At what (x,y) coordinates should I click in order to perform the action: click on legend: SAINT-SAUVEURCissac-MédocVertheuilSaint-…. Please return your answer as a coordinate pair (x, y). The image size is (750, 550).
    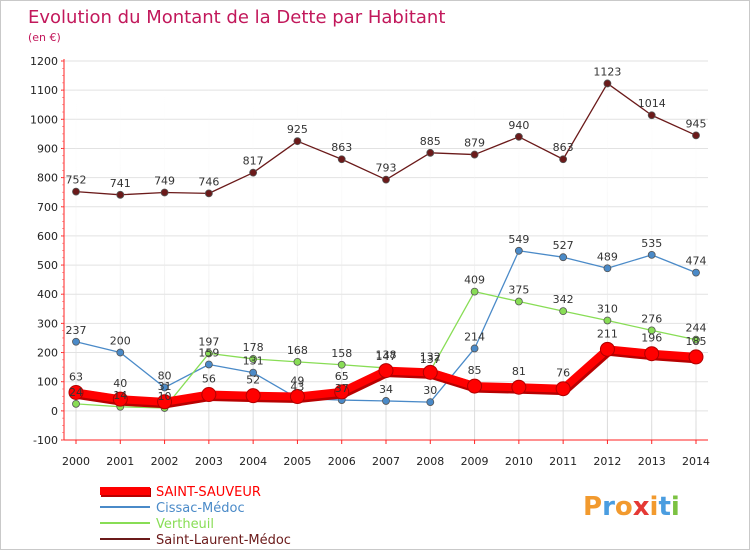
    Looking at the image, I should click on (195, 516).